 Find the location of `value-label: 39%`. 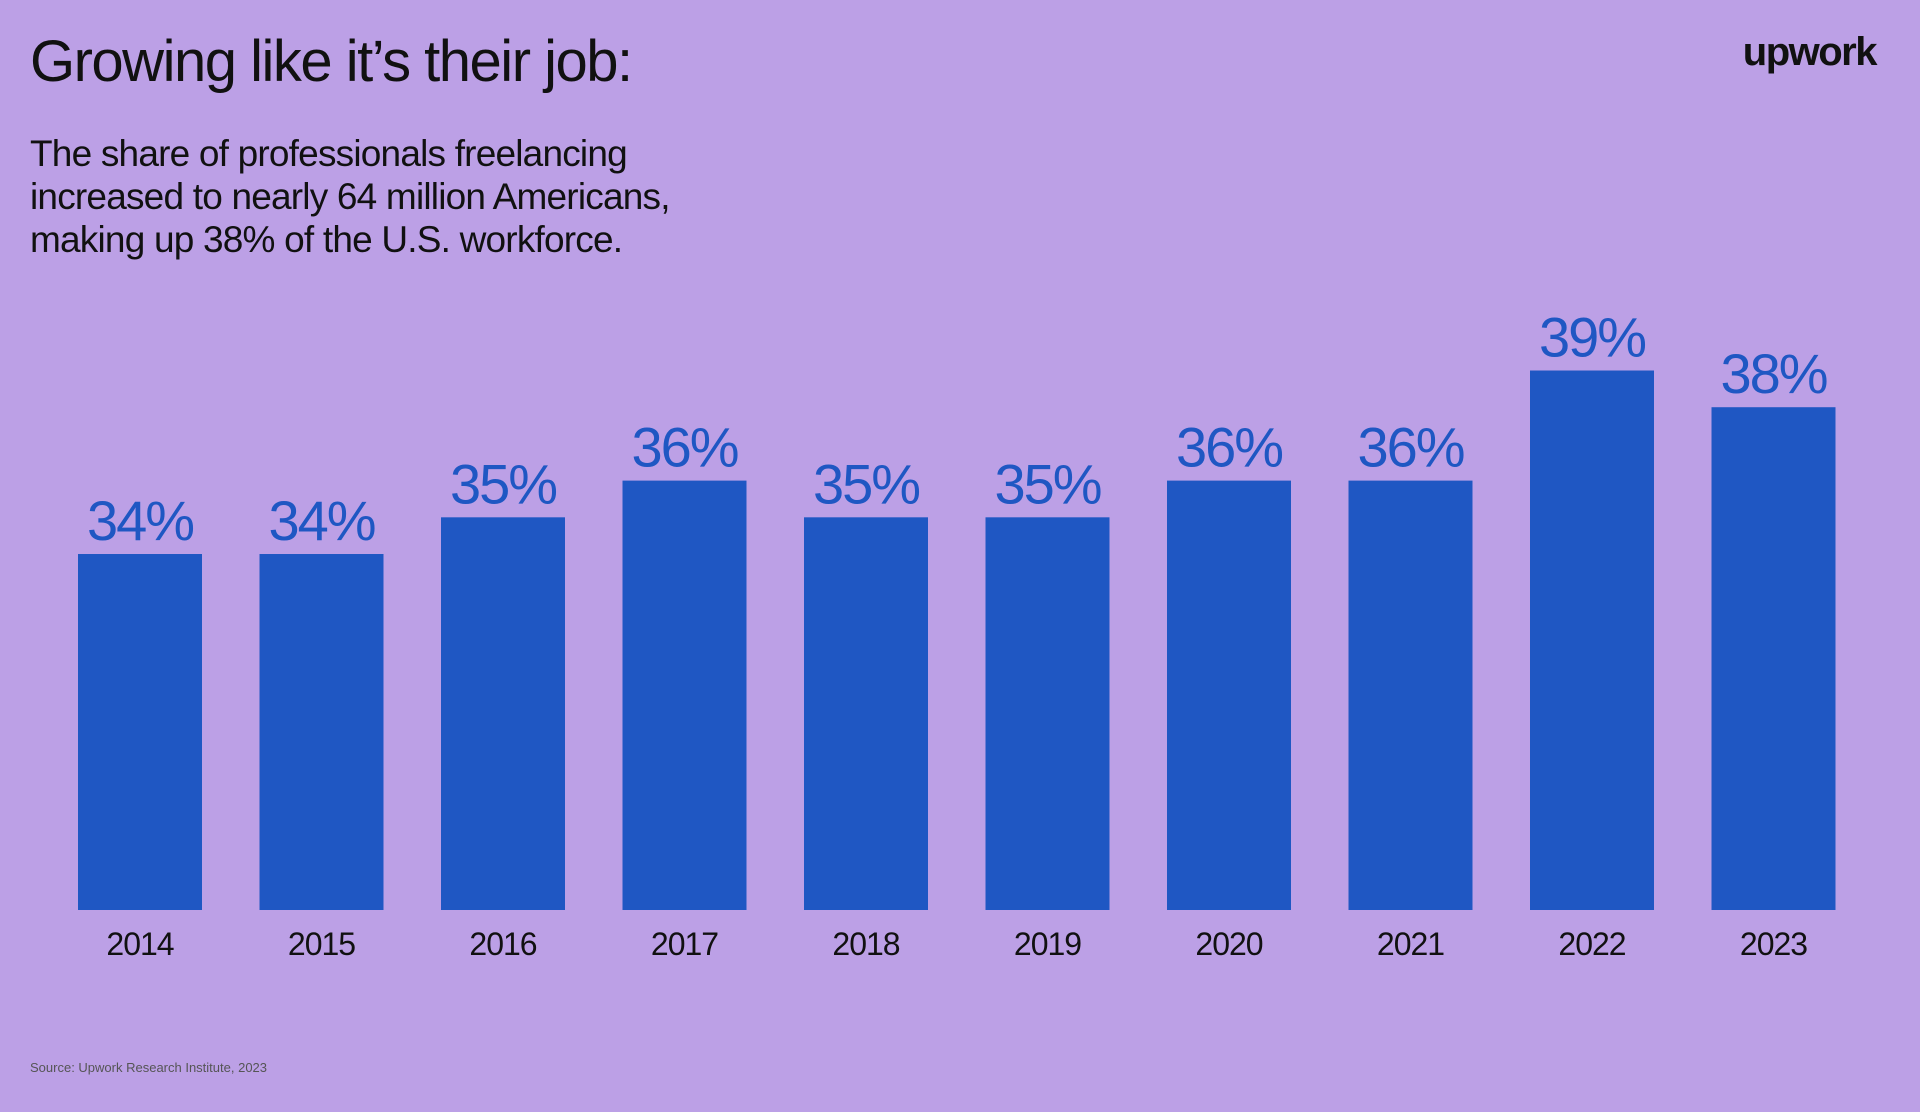

value-label: 39% is located at coordinates (1592, 337).